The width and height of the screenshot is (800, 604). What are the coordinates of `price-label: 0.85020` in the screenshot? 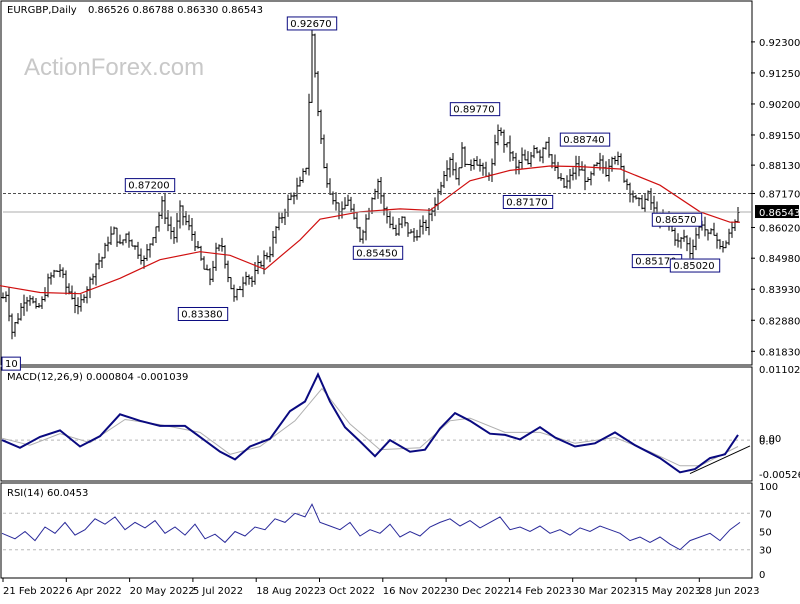 It's located at (695, 265).